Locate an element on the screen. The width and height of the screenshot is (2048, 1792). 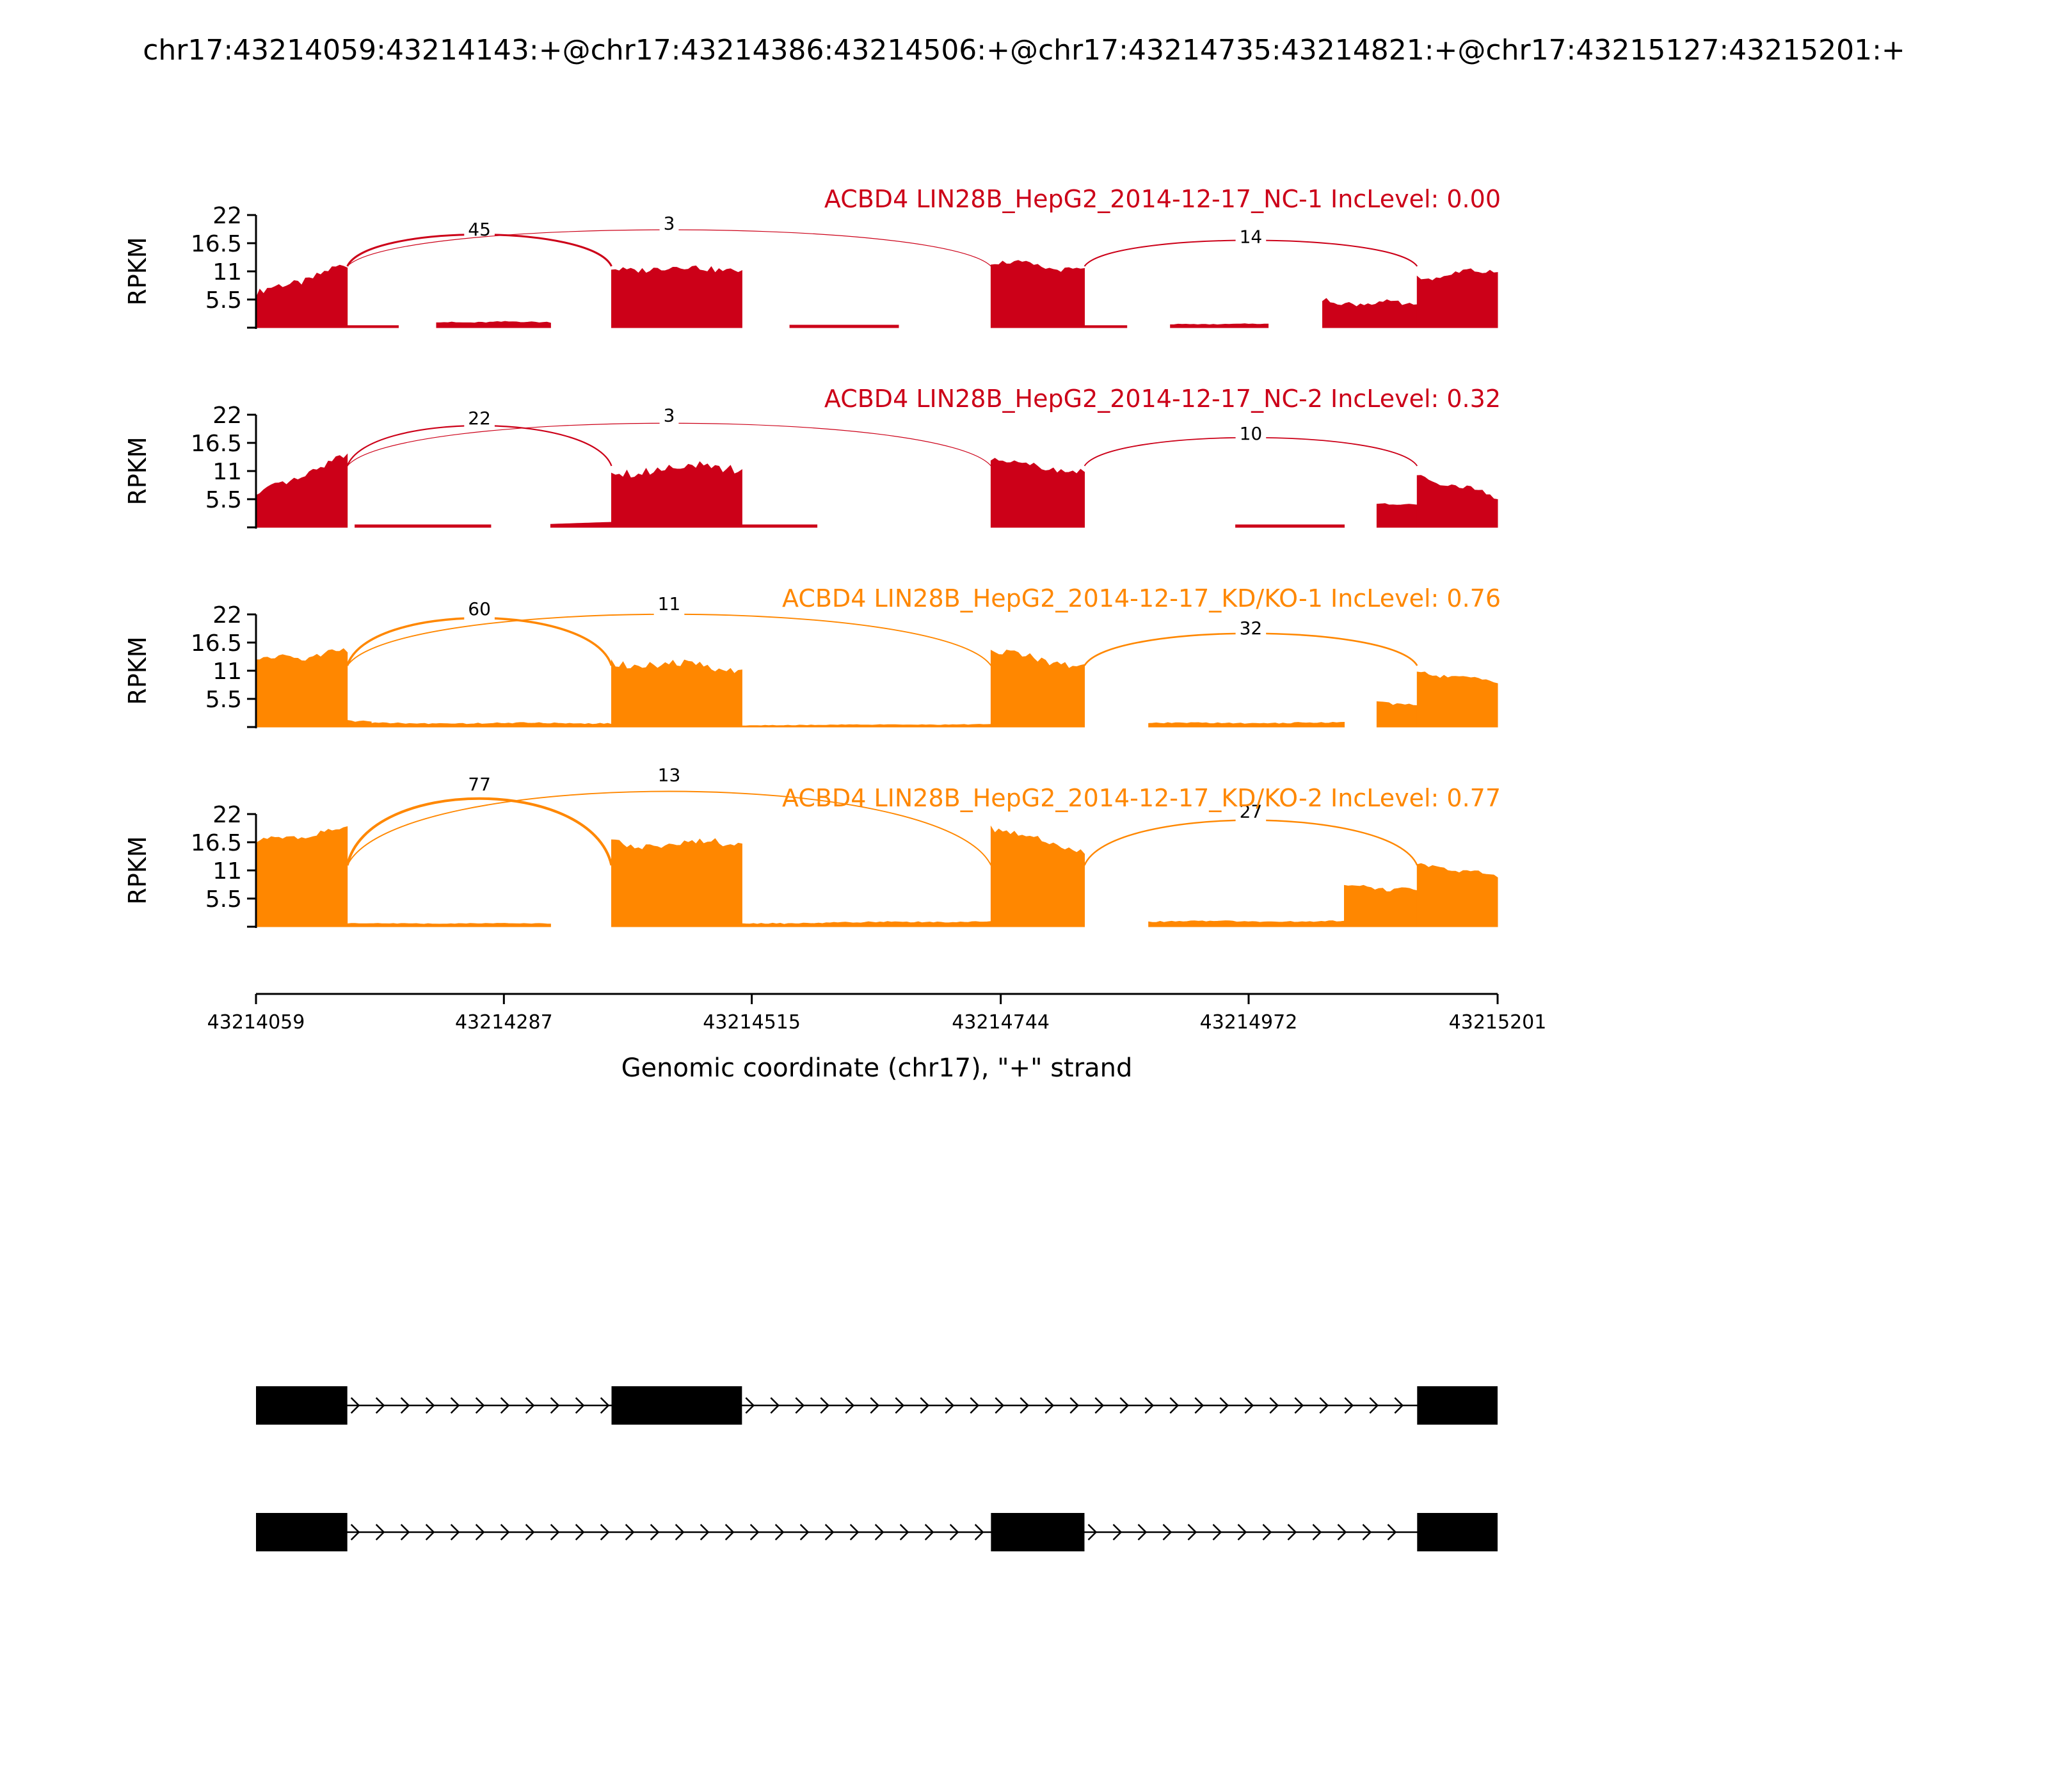
junction-count-label: 11 is located at coordinates (669, 603).